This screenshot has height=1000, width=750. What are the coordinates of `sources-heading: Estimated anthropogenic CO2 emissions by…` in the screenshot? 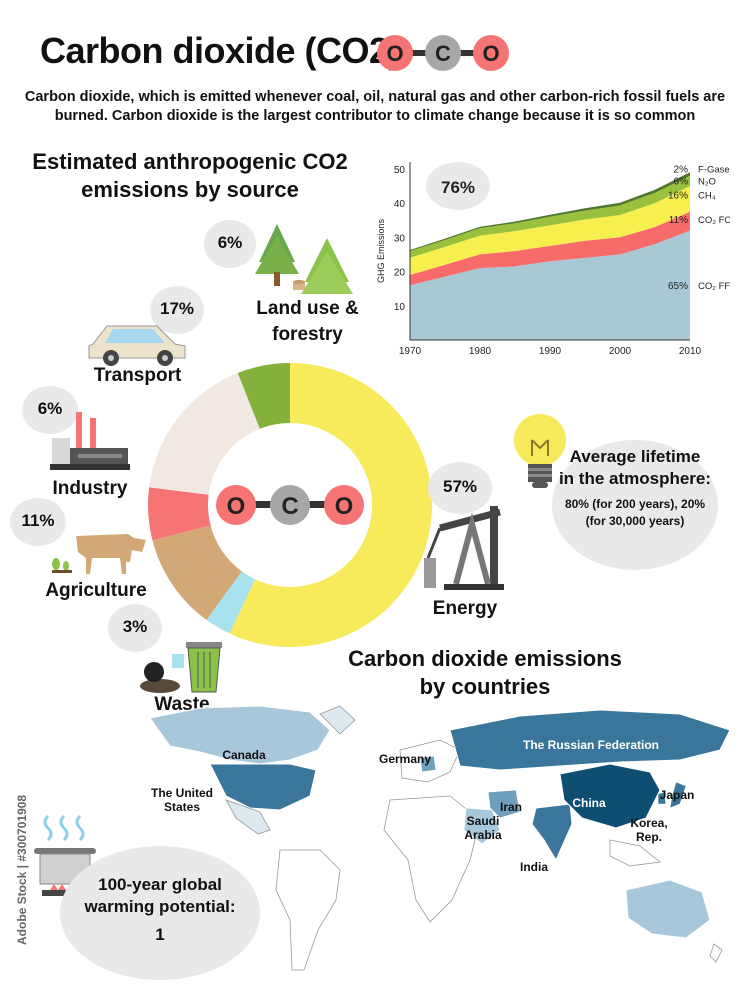 It's located at (190, 176).